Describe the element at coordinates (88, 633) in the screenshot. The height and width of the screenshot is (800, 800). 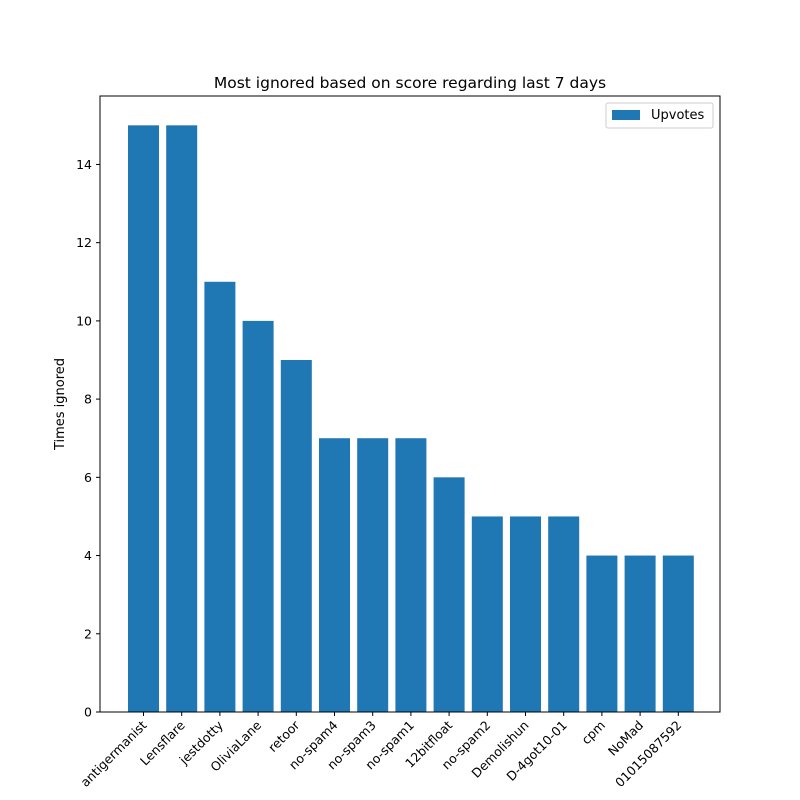
I see `y-tick-label-1: 2` at that location.